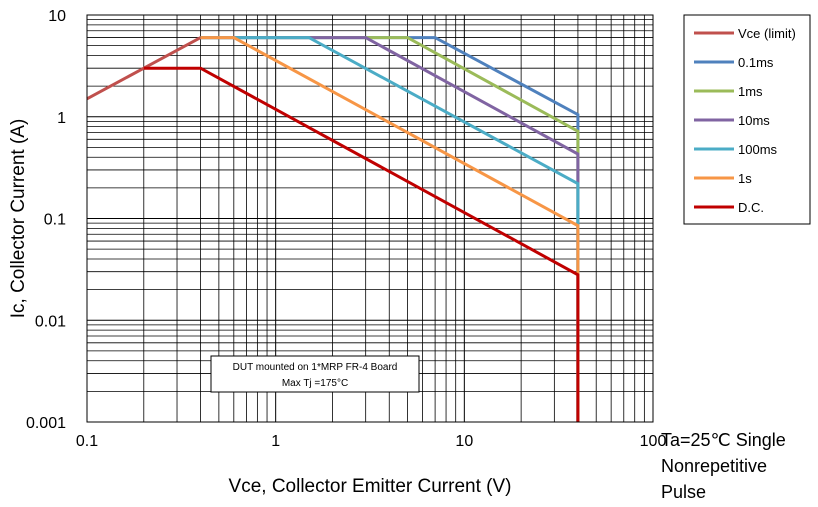 The height and width of the screenshot is (507, 818). Describe the element at coordinates (370, 486) in the screenshot. I see `x-axis-title: Vce, Collector Emitter Current (V)` at that location.